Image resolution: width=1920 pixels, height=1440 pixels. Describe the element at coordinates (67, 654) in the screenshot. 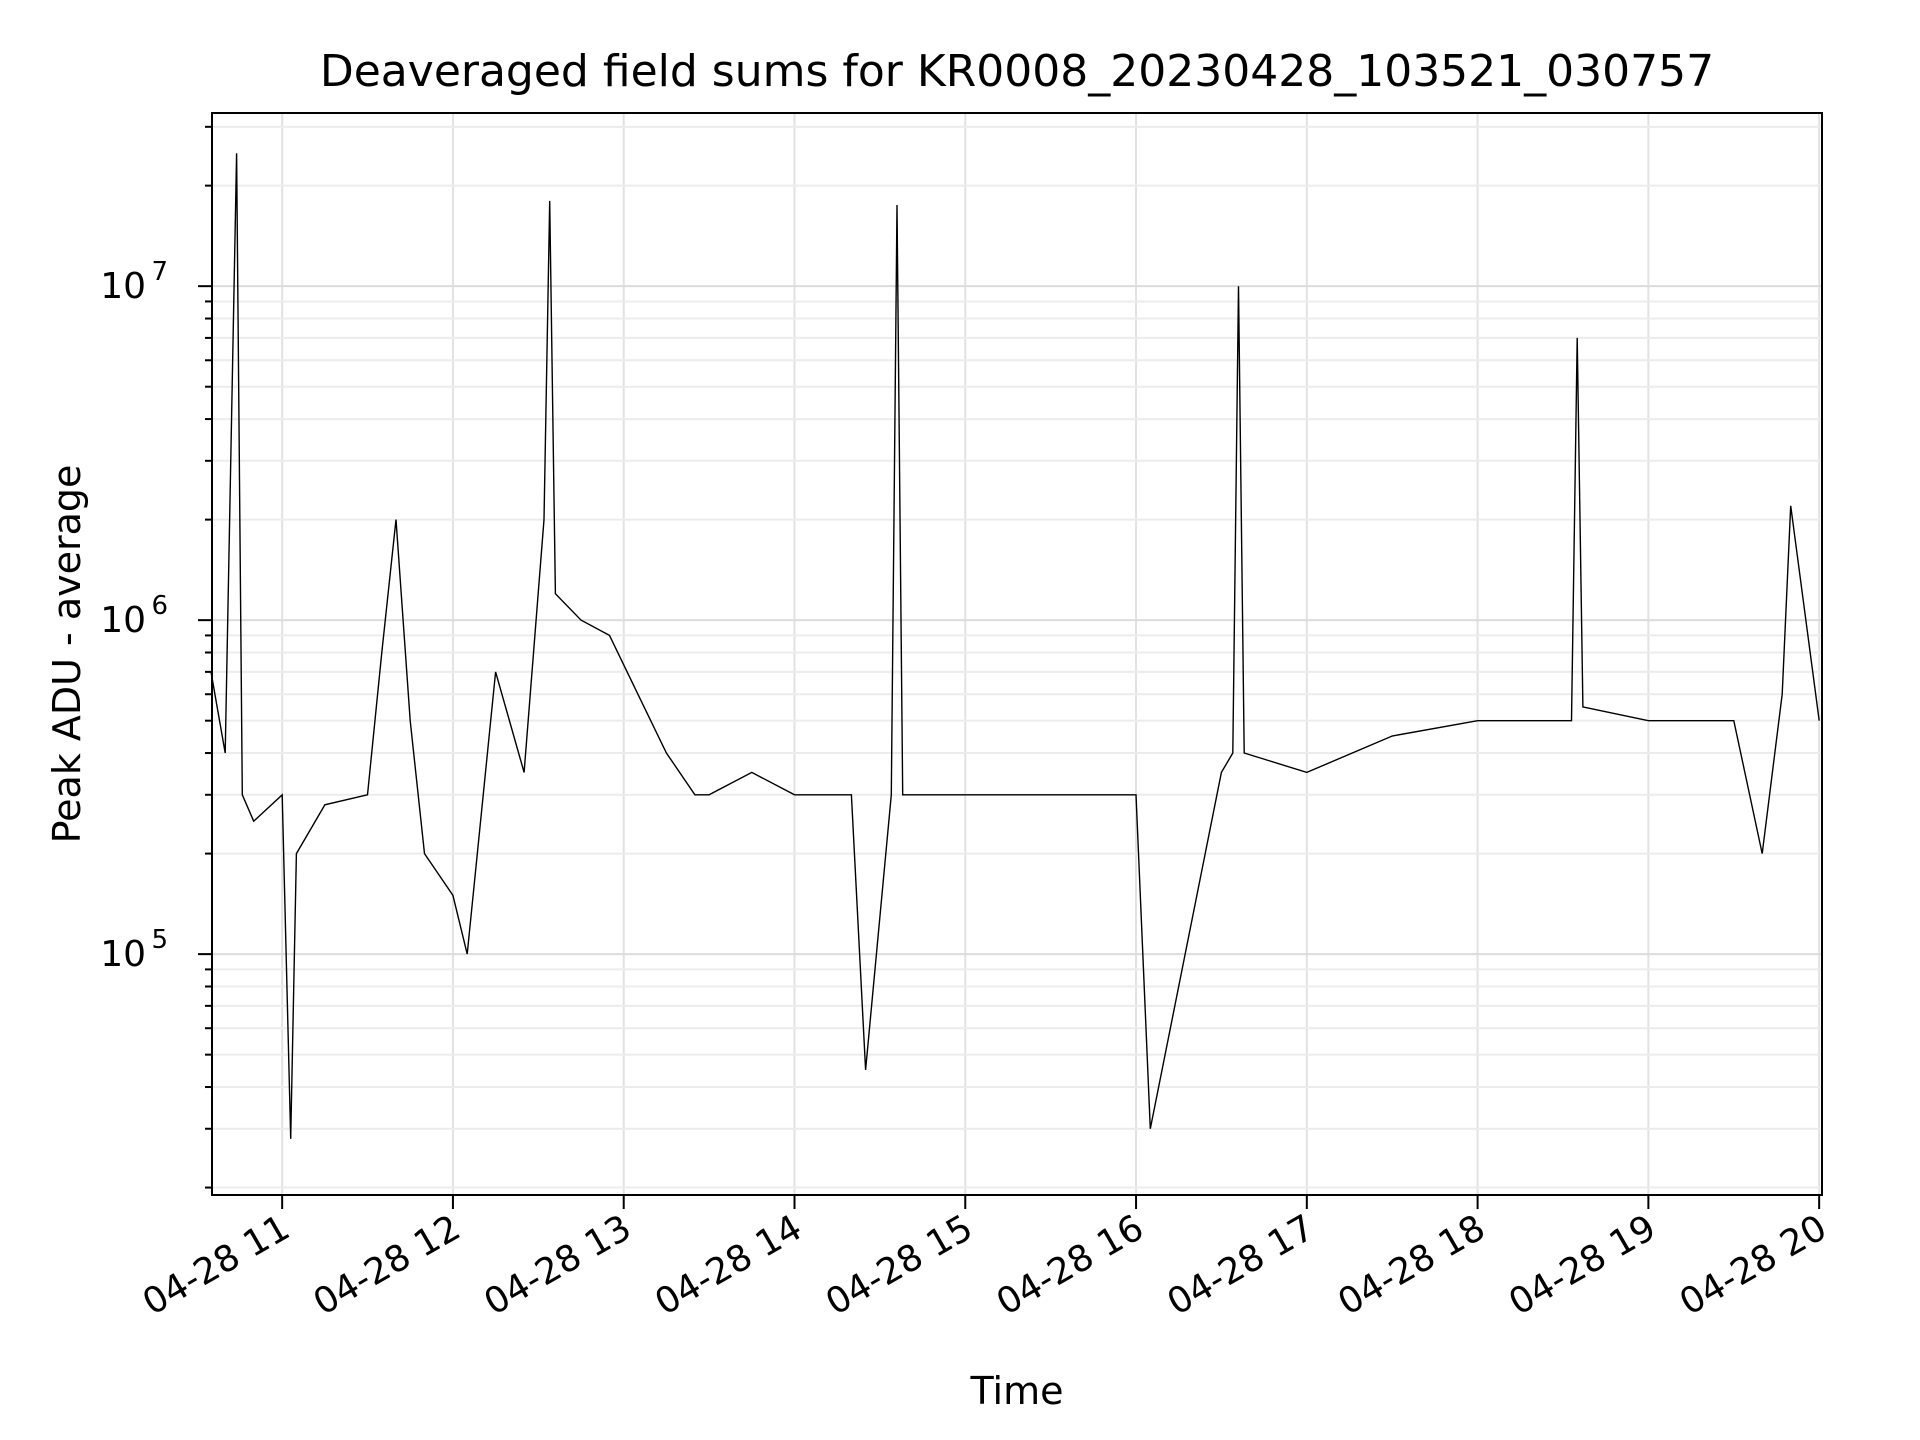

I see `y-axis-label: Peak ADU - average` at that location.